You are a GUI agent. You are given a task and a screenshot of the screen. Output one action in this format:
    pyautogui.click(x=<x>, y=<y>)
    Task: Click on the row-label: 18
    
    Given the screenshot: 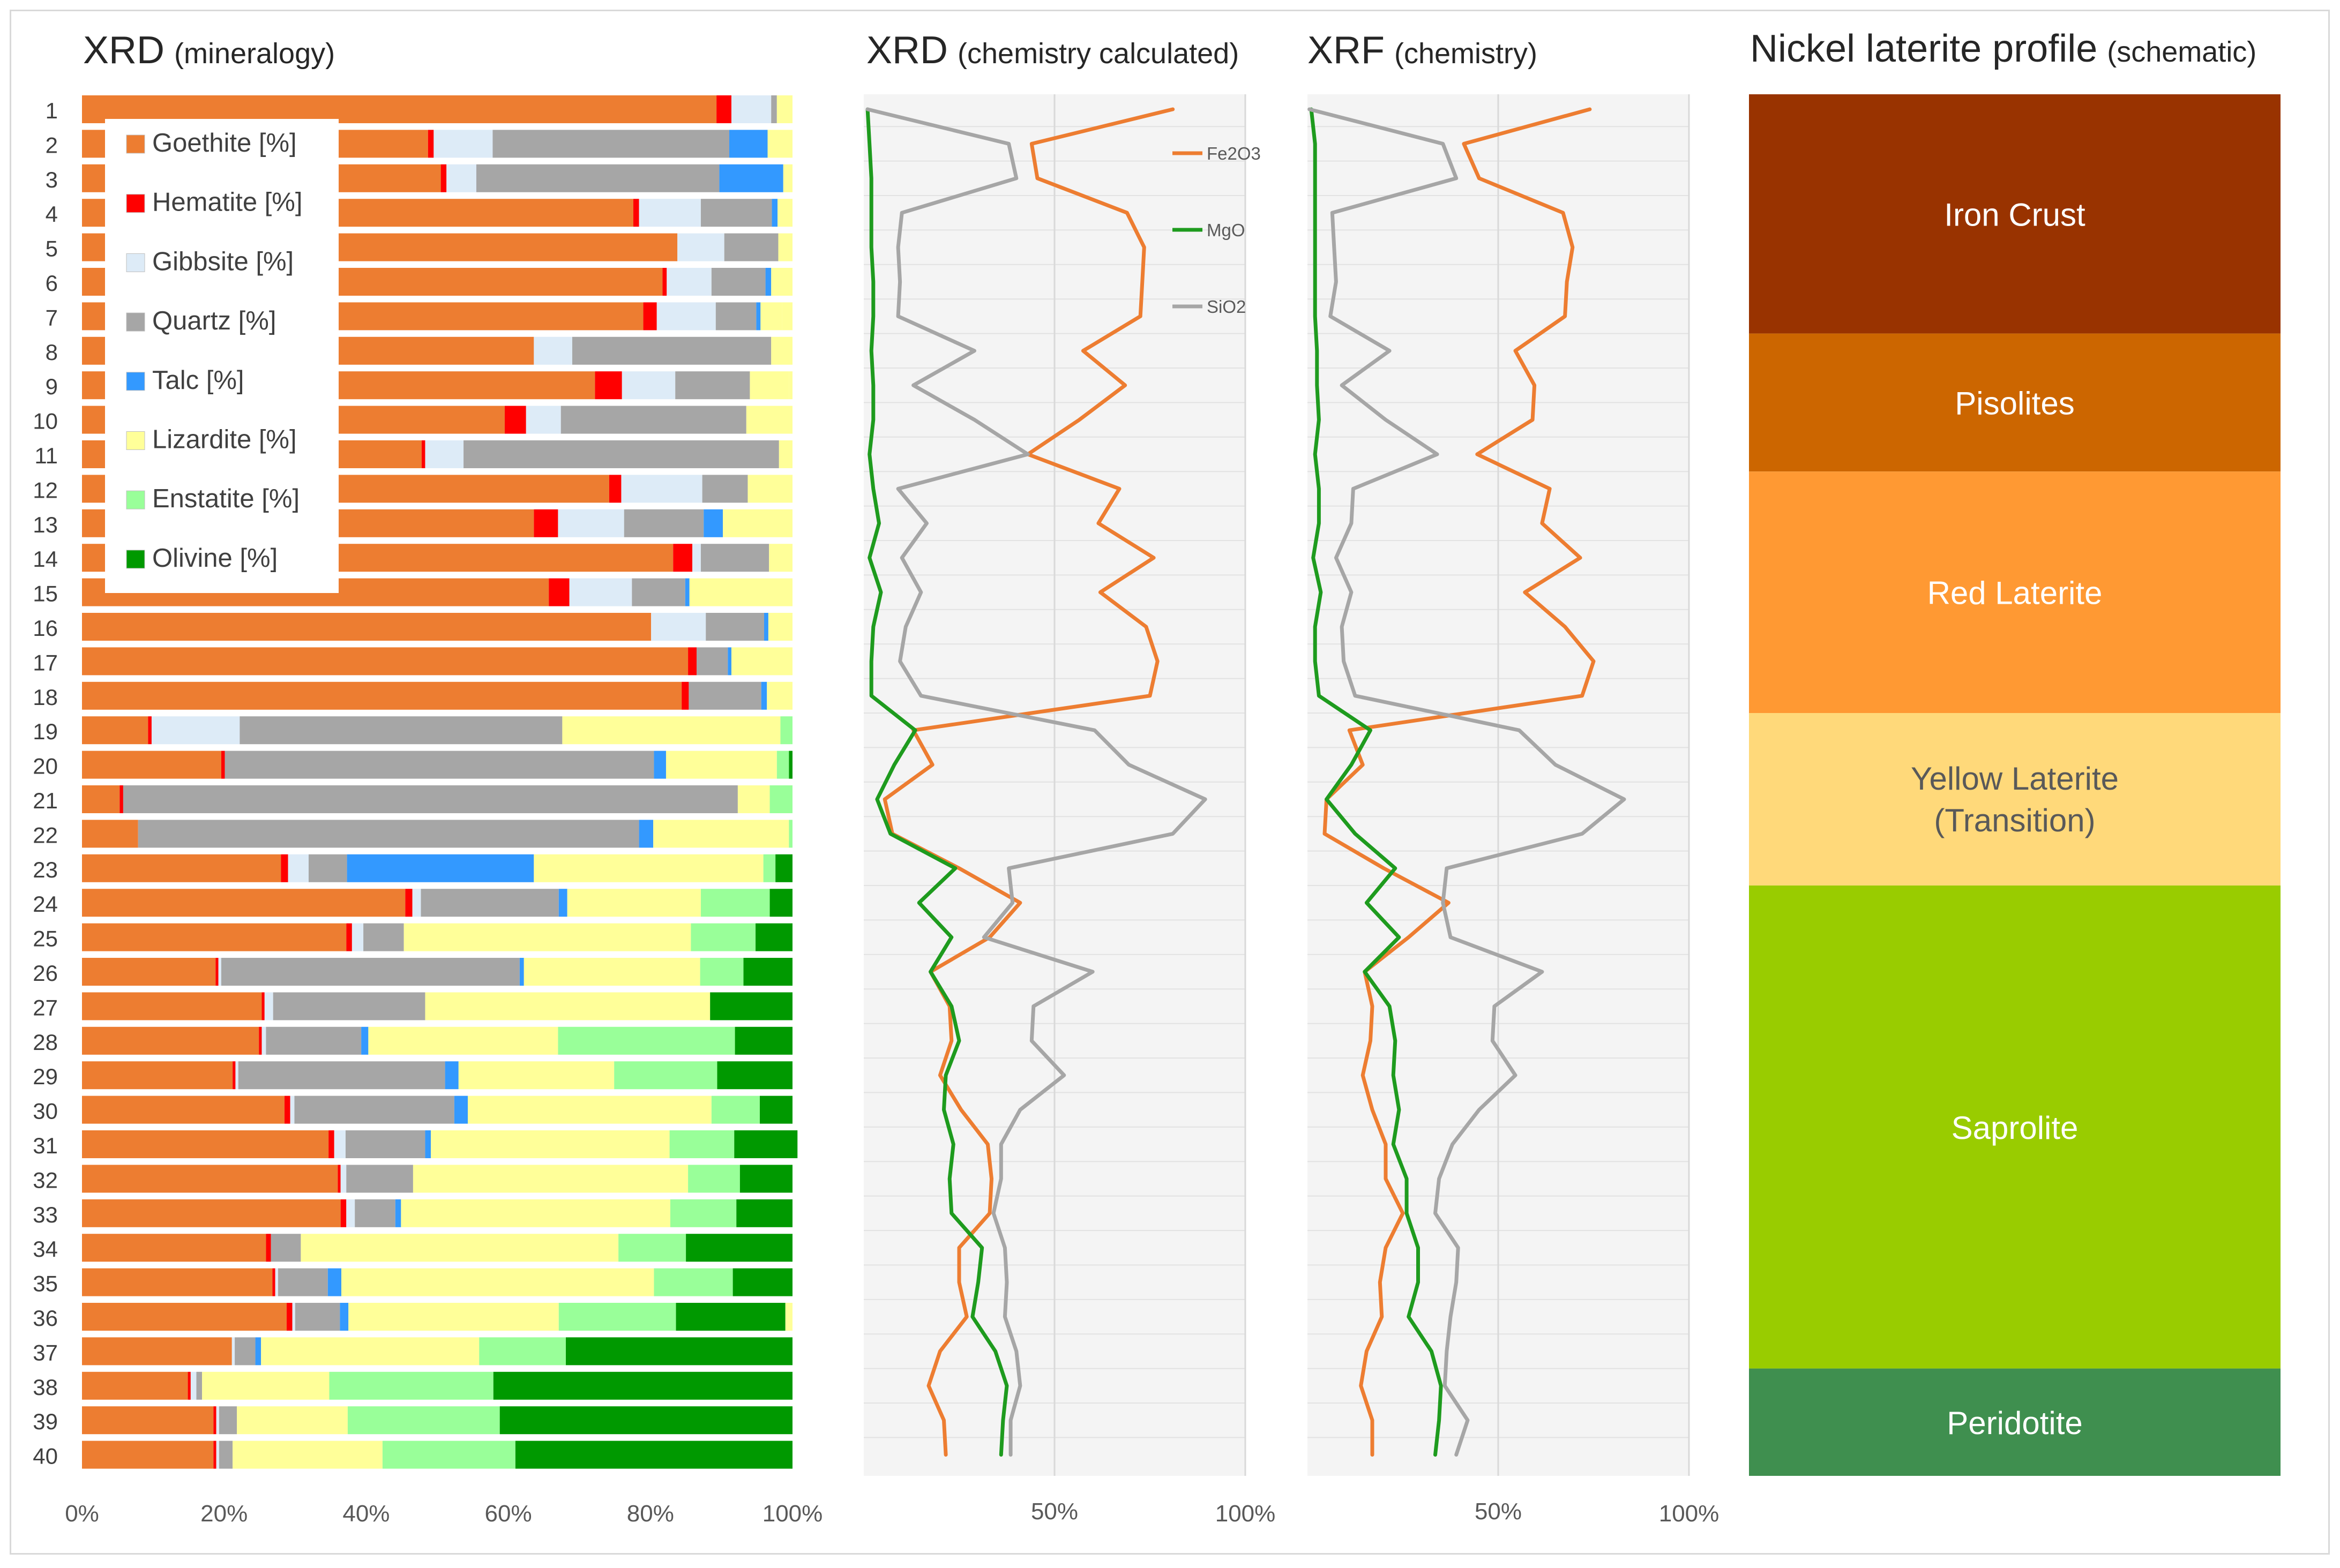 What is the action you would take?
    pyautogui.click(x=45, y=697)
    